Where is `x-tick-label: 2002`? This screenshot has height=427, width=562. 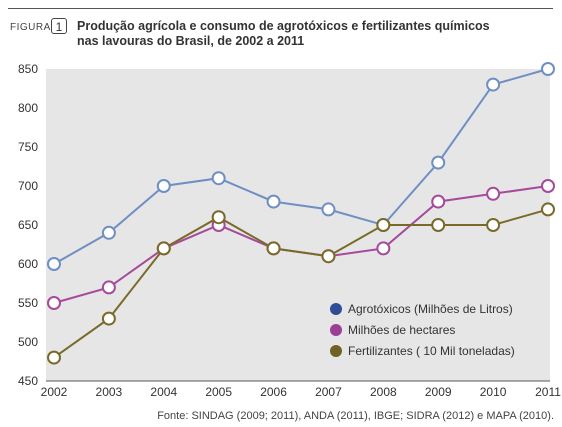 x-tick-label: 2002 is located at coordinates (54, 392).